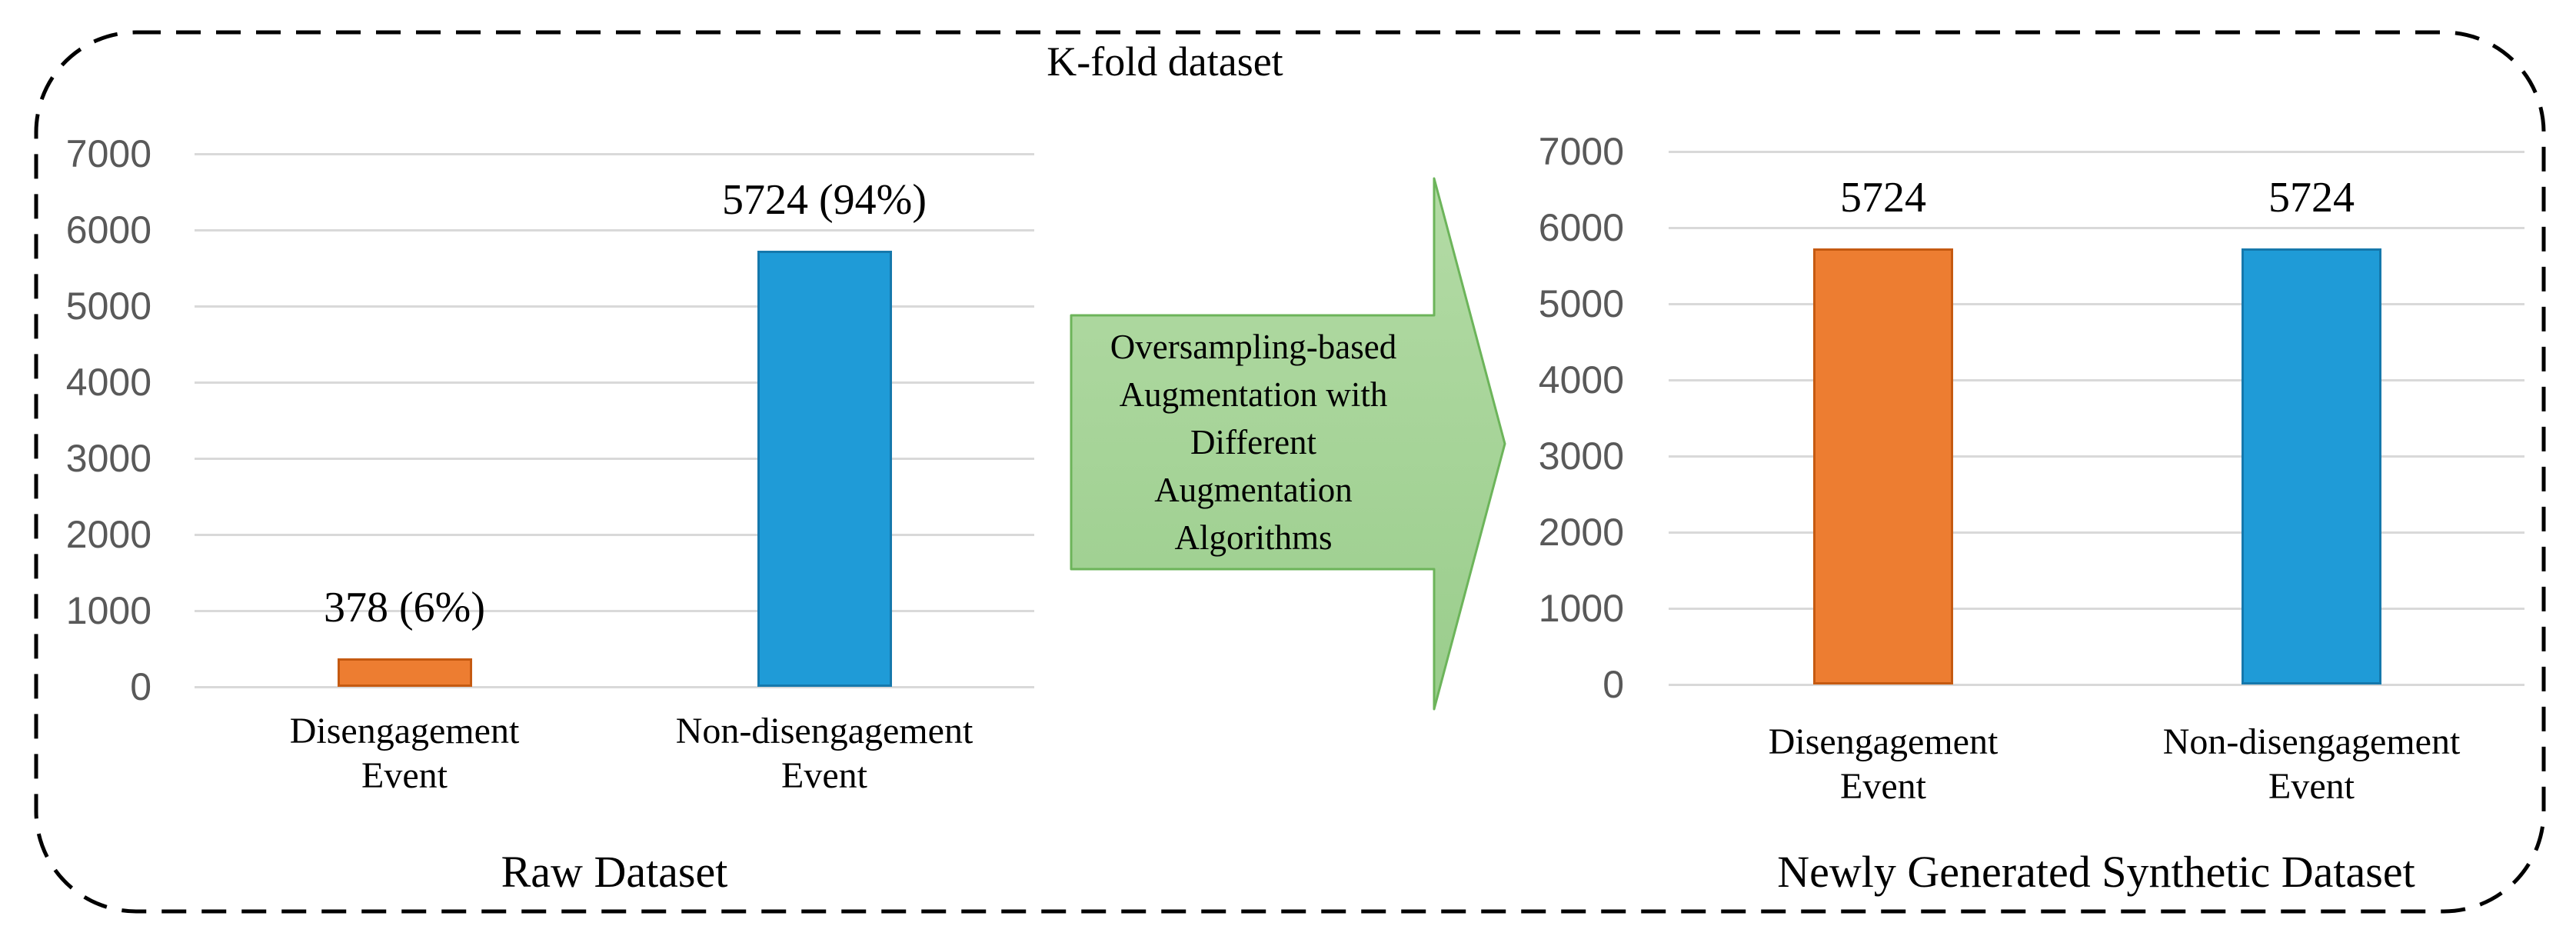  Describe the element at coordinates (1253, 490) in the screenshot. I see `arrow-label-line: Augmentation` at that location.